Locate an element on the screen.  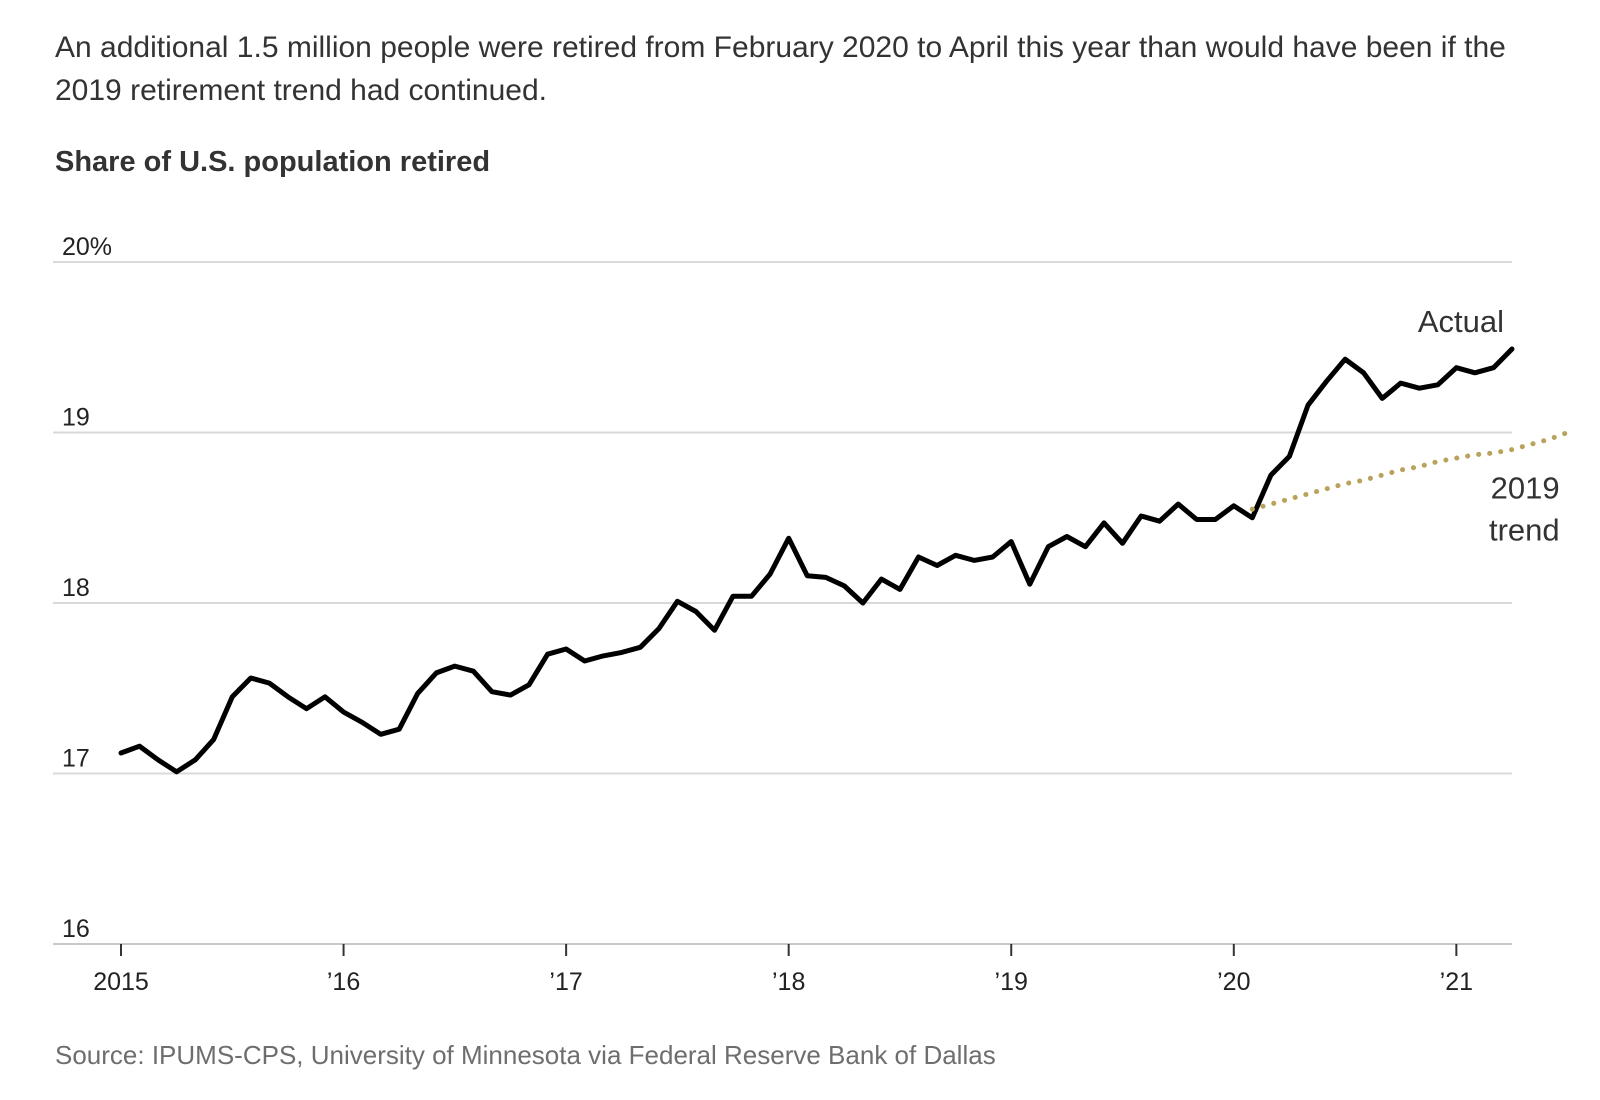
x-tick-label: ’19 is located at coordinates (1011, 982).